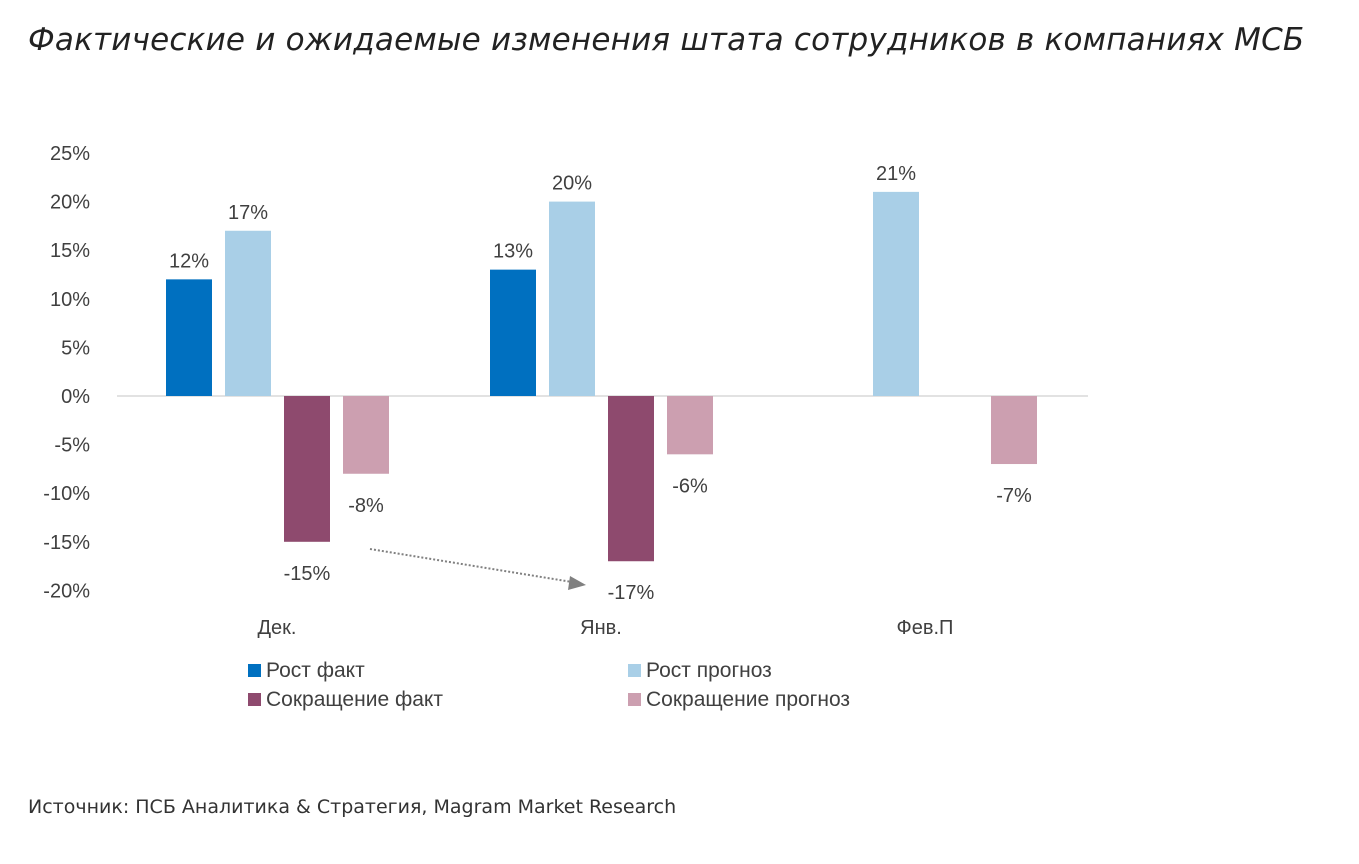  I want to click on data-label: -7%, so click(1014, 496).